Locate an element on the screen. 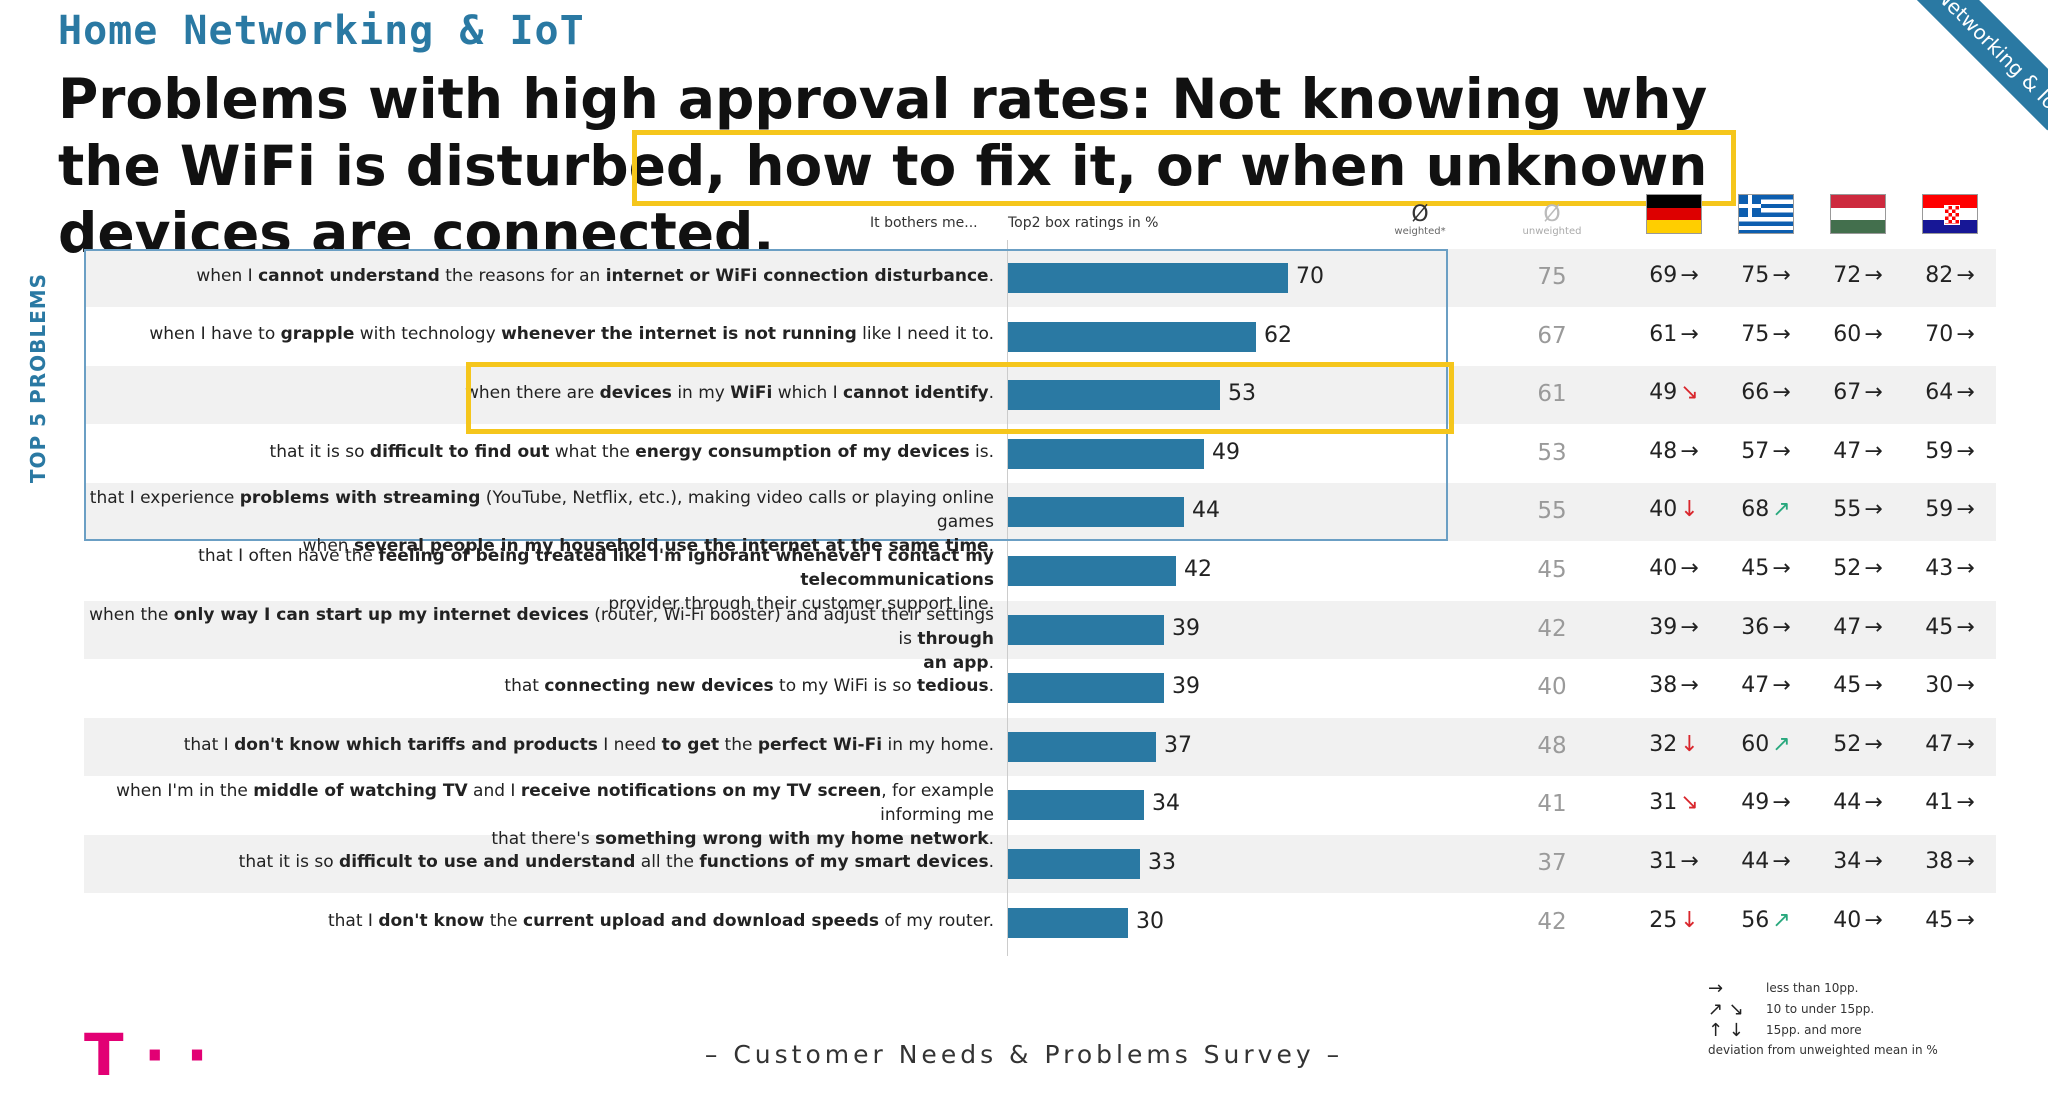 The height and width of the screenshot is (1114, 2048). weighted-label: weighted* is located at coordinates (1420, 231).